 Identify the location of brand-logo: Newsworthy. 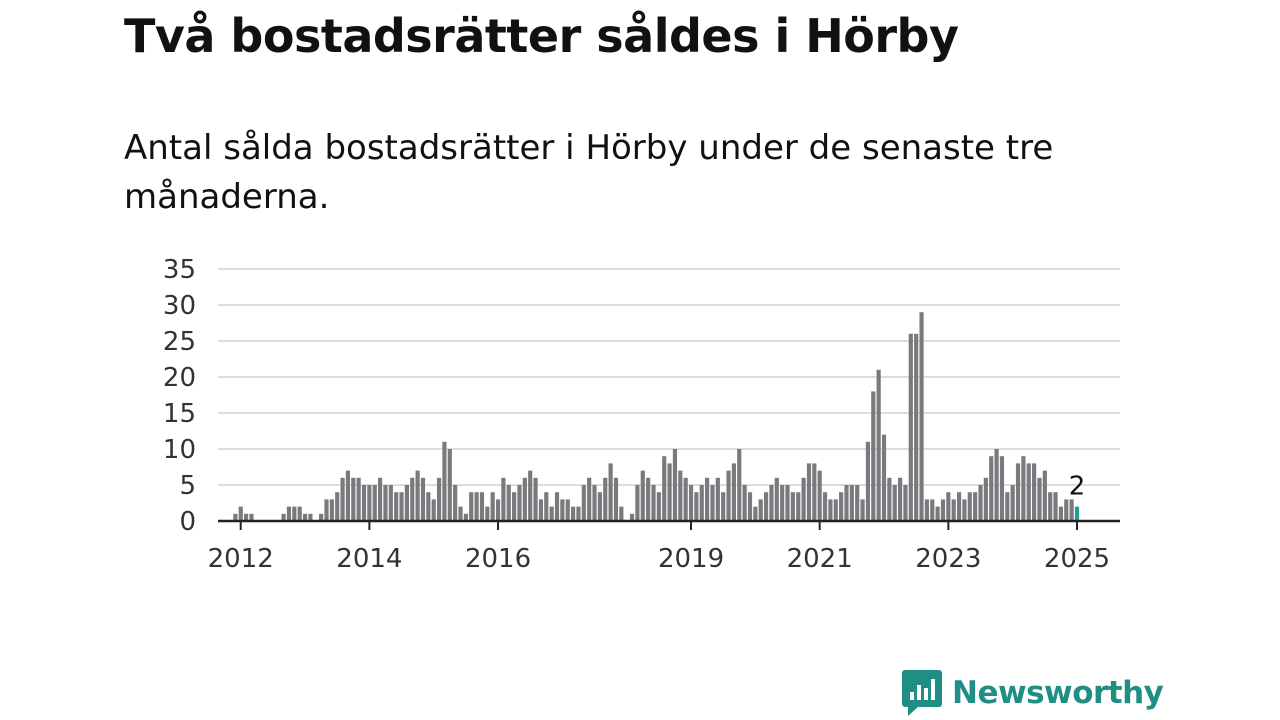
(1033, 693).